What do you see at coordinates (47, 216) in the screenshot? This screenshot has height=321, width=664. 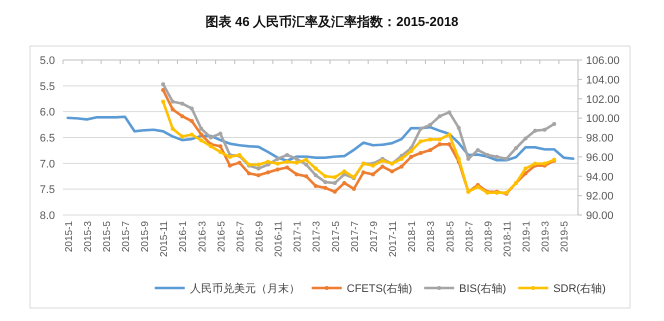 I see `y-tick-label: 8.0` at bounding box center [47, 216].